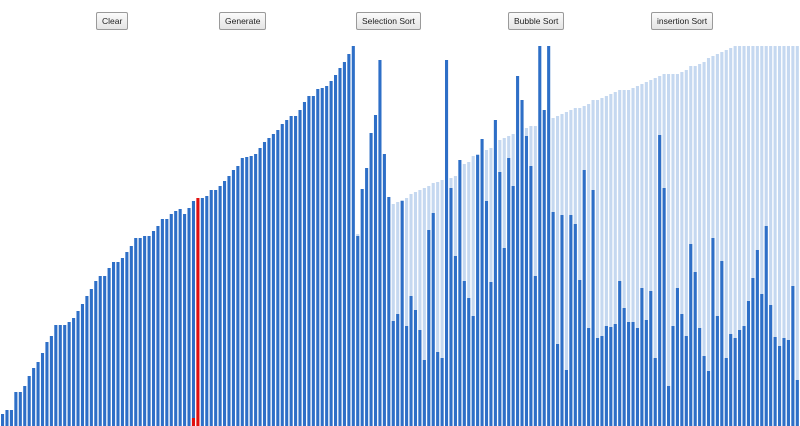 This screenshot has height=426, width=800. Describe the element at coordinates (112, 21) in the screenshot. I see `clear-button: Clear` at that location.